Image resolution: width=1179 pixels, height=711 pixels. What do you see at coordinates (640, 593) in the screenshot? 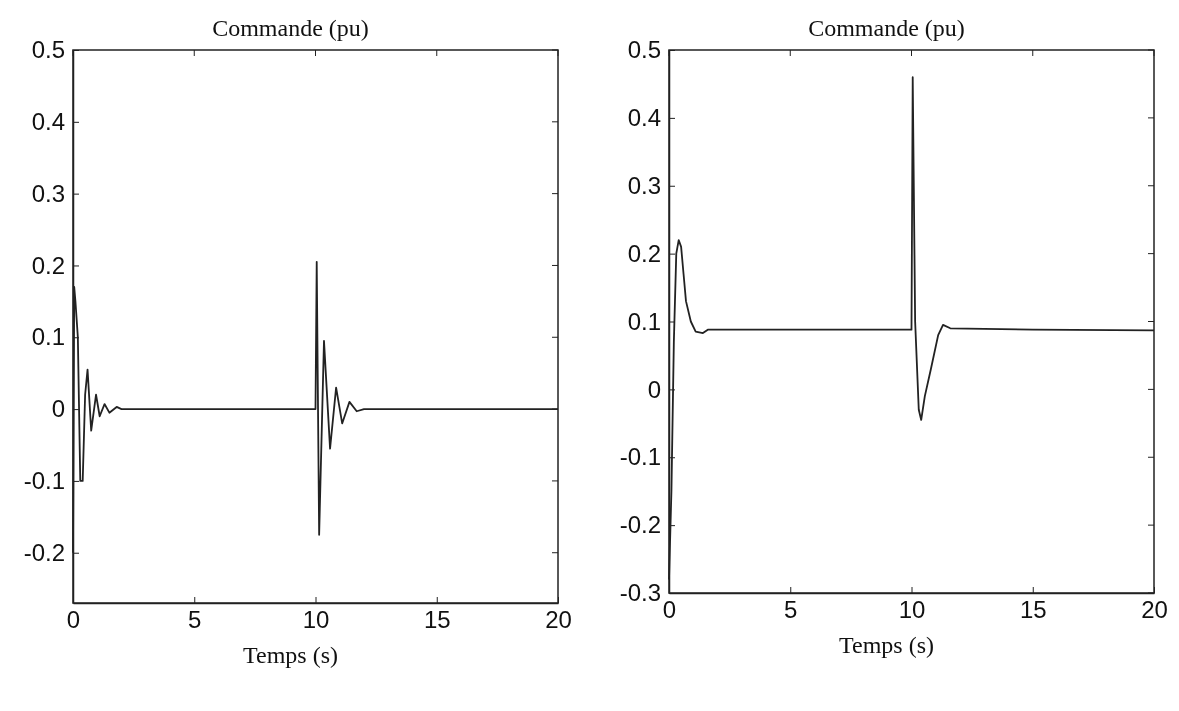
I see `y-tick-label: -0.3` at bounding box center [640, 593].